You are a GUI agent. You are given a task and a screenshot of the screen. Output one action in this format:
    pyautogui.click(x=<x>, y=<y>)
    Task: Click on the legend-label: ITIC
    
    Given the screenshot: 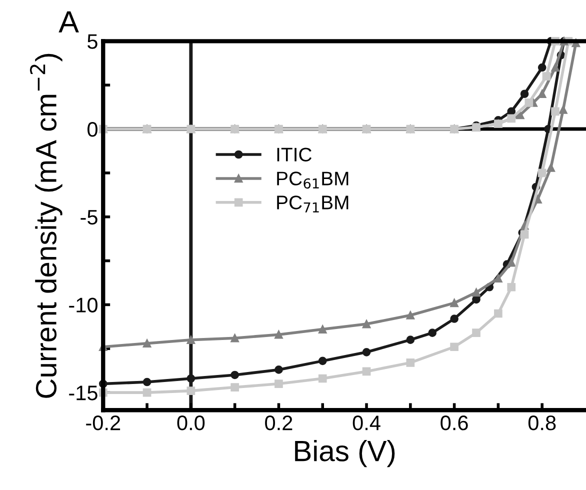 What is the action you would take?
    pyautogui.click(x=294, y=155)
    